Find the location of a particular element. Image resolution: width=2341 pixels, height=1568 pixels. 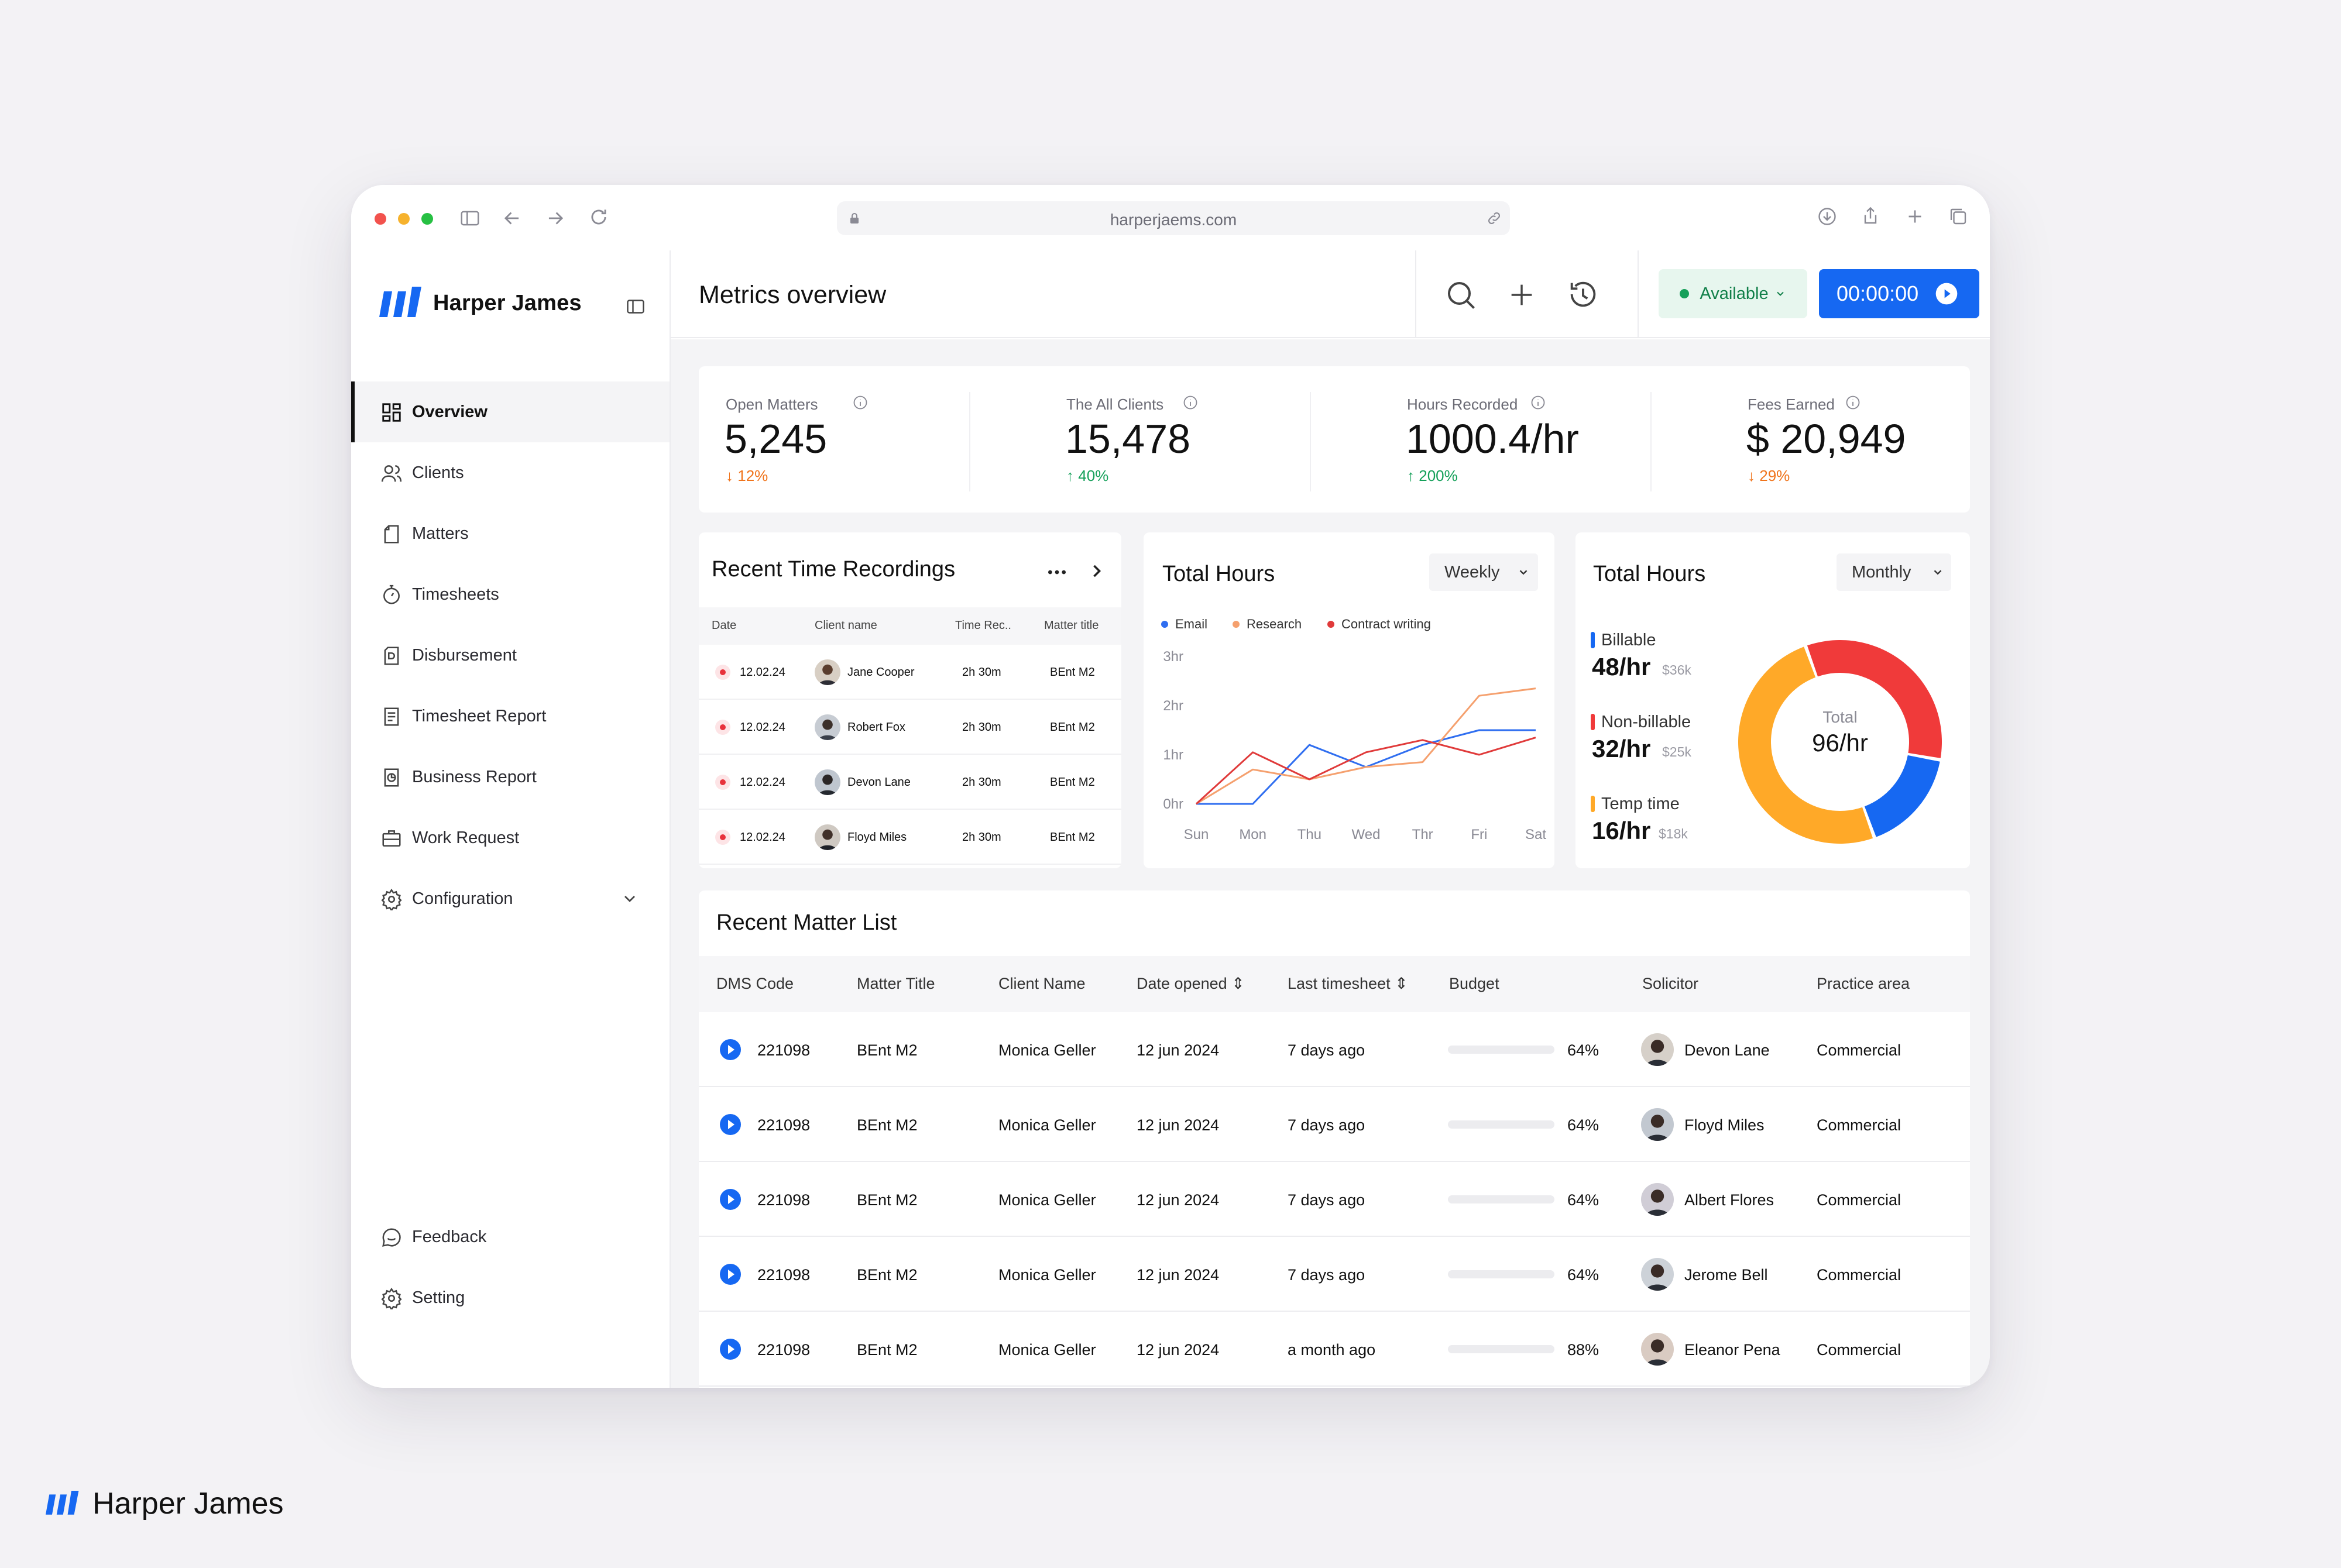

sidebar-item-overview: Overview is located at coordinates (511, 411).